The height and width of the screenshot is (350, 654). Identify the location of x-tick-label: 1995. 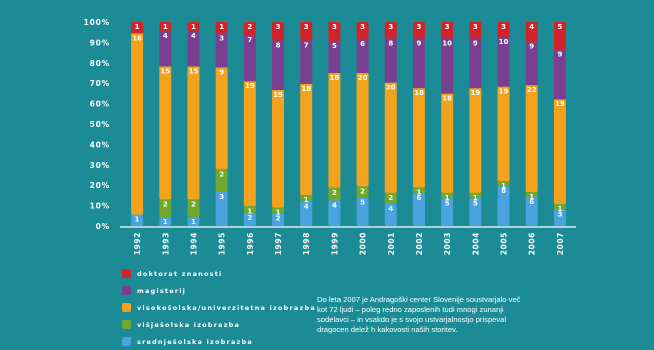
(222, 243).